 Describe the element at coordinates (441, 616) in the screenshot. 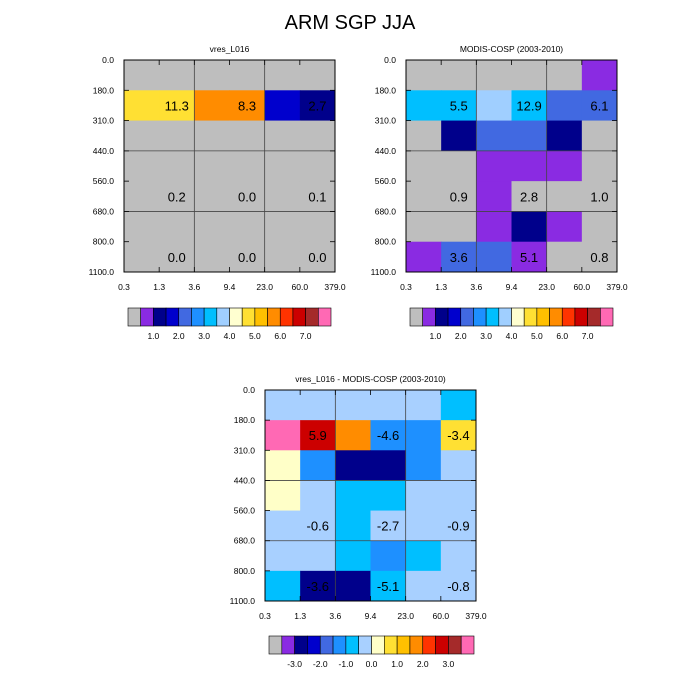

I see `x-tick-label: 60.0` at that location.